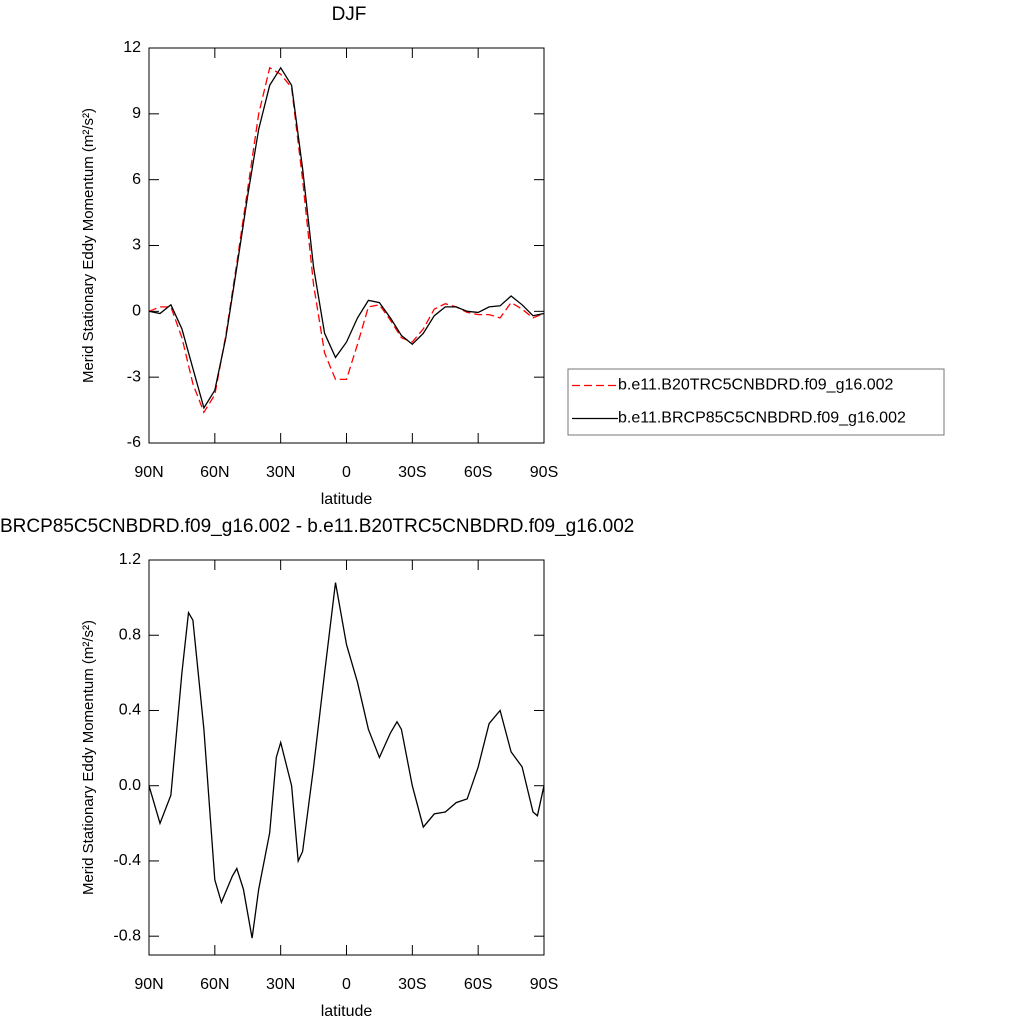 The image size is (1024, 1024). I want to click on y-tick-label: 0.0, so click(130, 785).